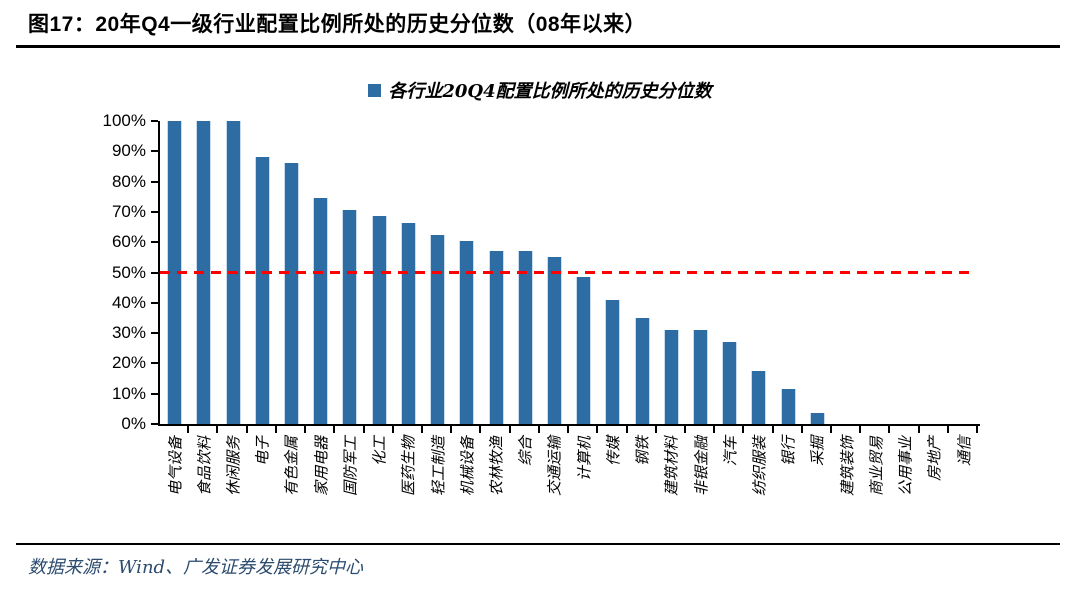  Describe the element at coordinates (817, 418) in the screenshot. I see `bar-采掘` at that location.